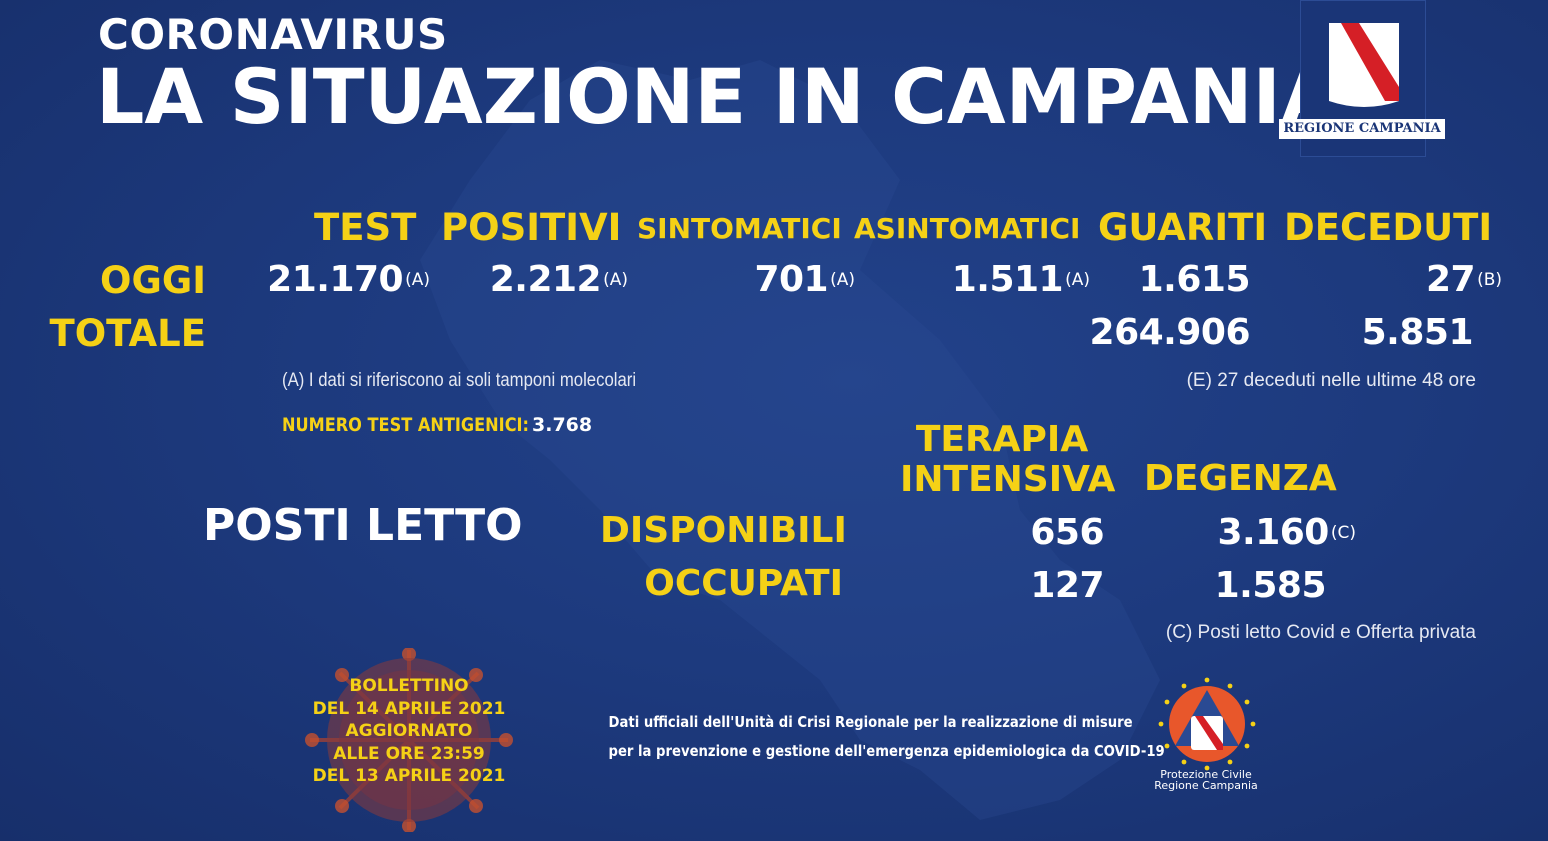 Image resolution: width=1548 pixels, height=841 pixels. I want to click on oggi-asintomatici-cell: 1.511 (A), so click(995, 279).